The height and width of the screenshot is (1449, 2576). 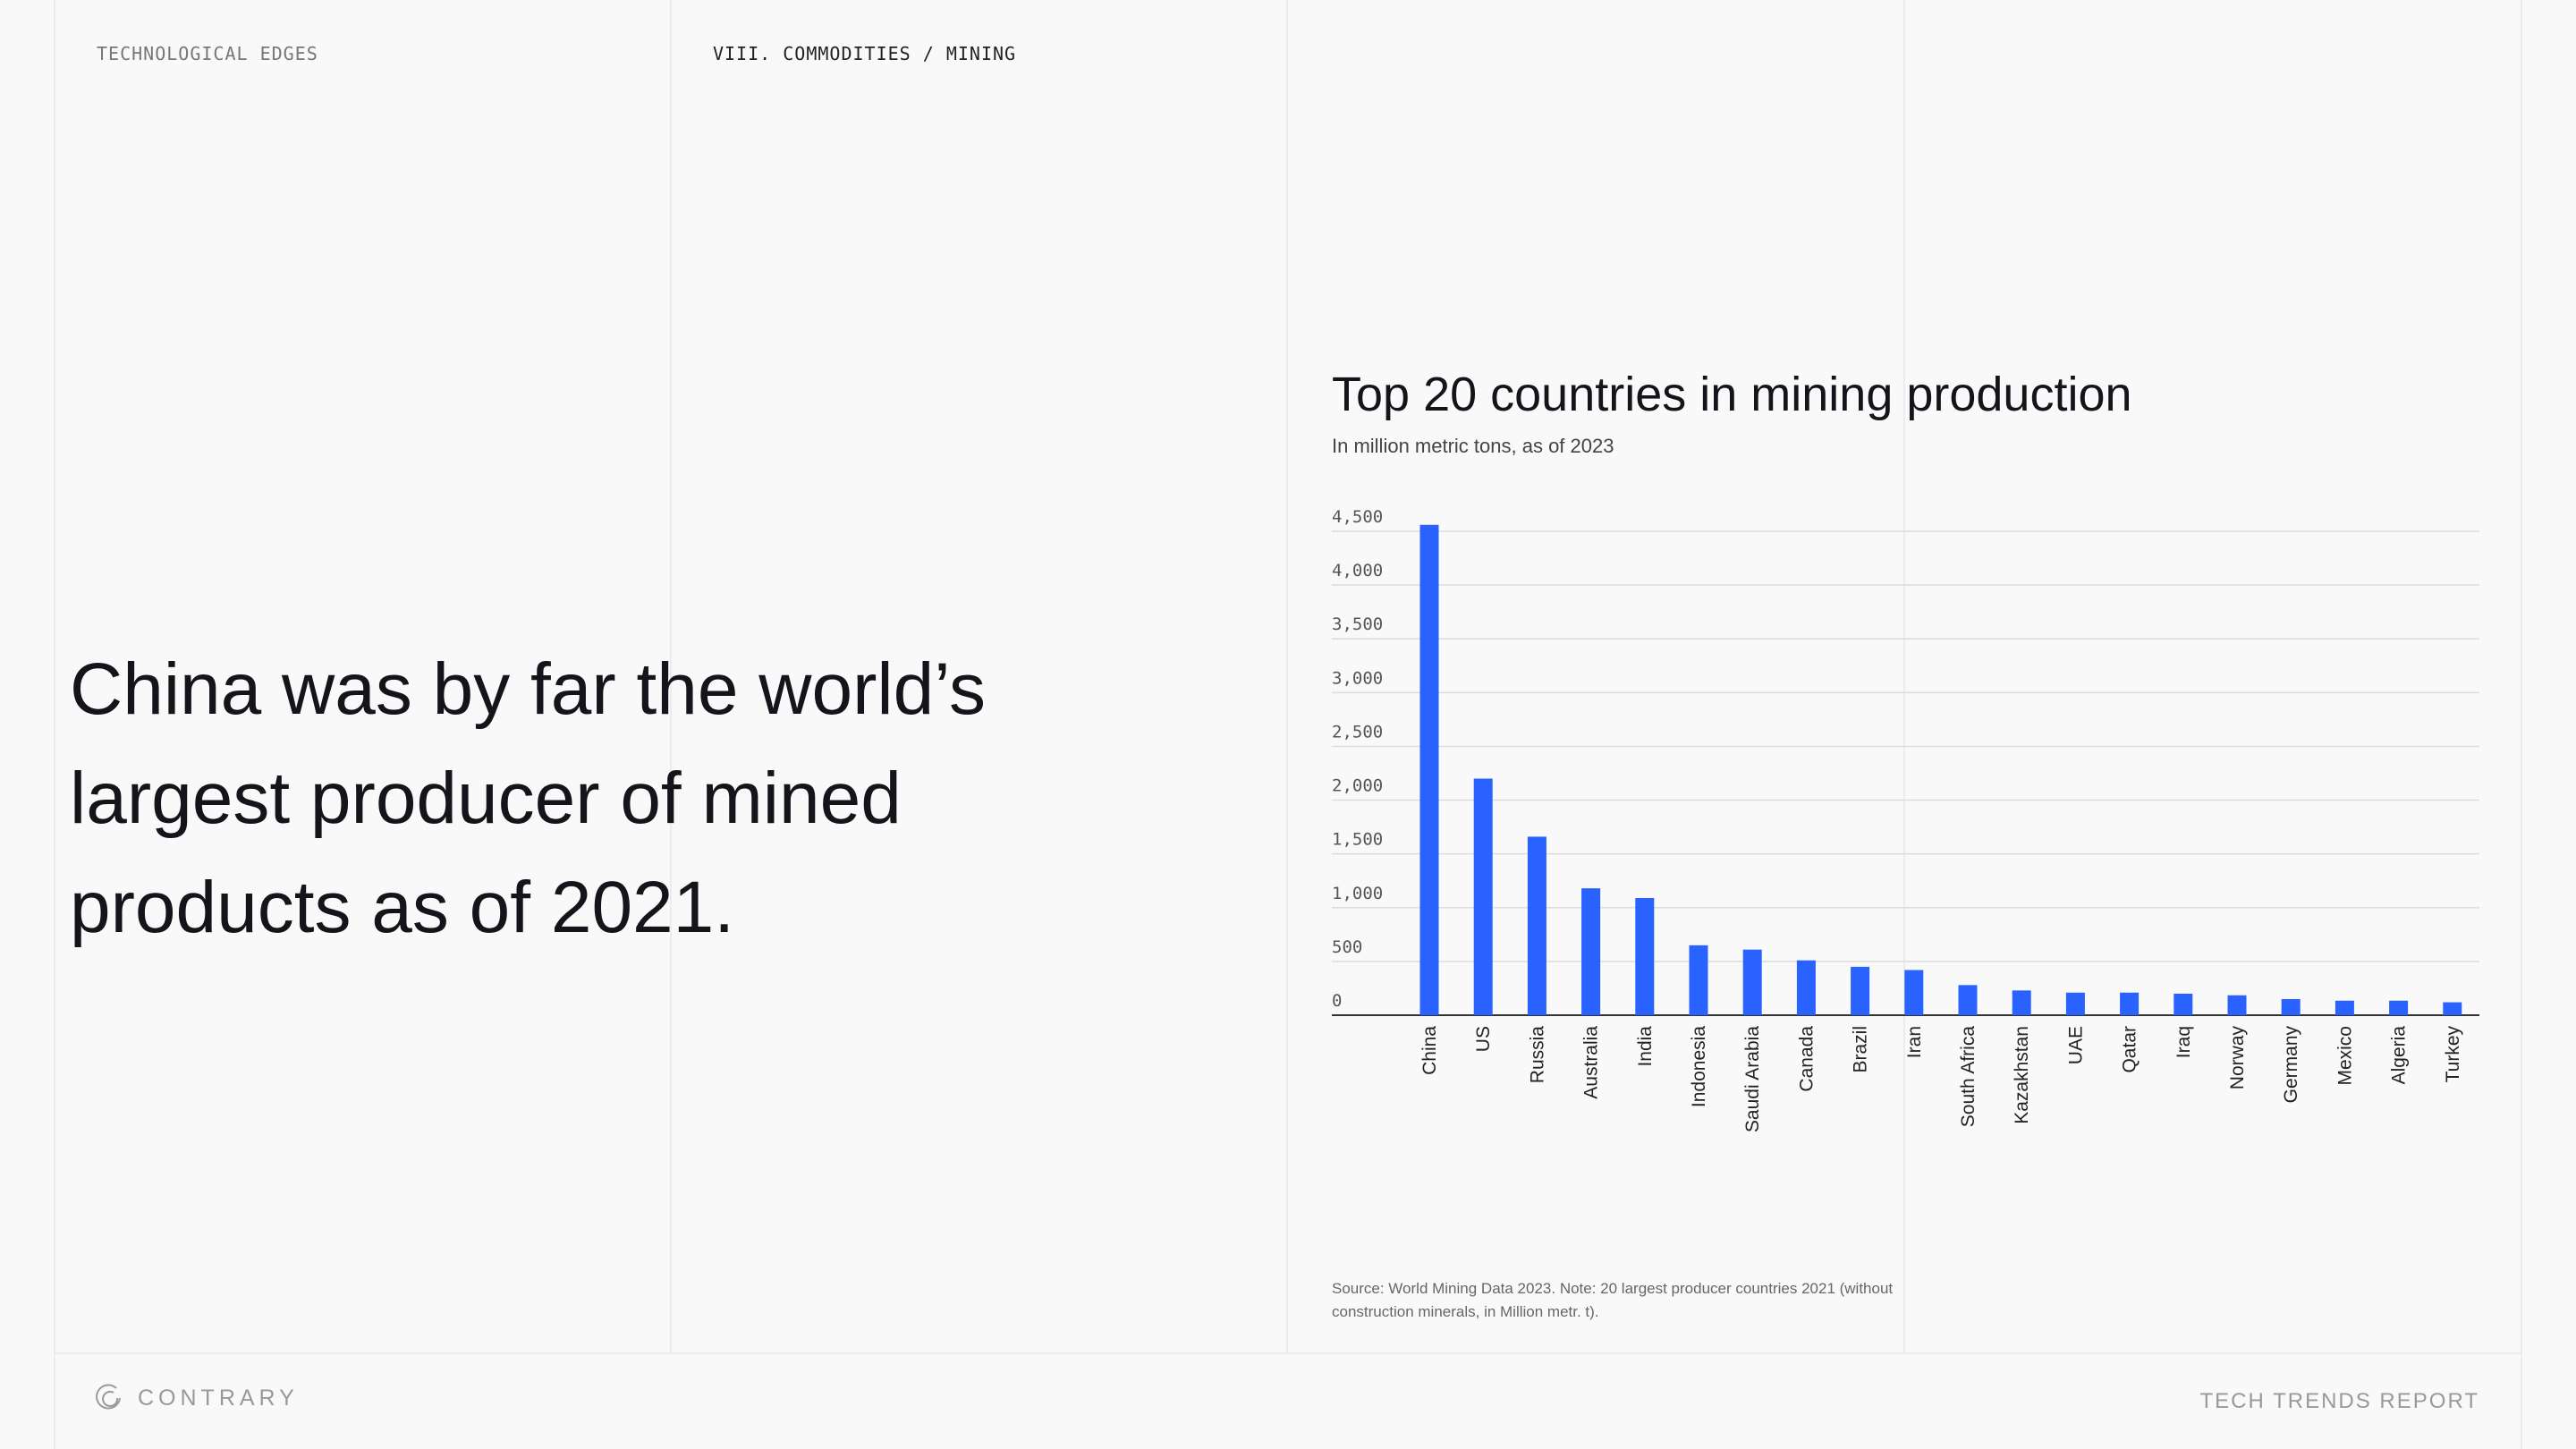 I want to click on x-tick-label: India, so click(x=1645, y=1046).